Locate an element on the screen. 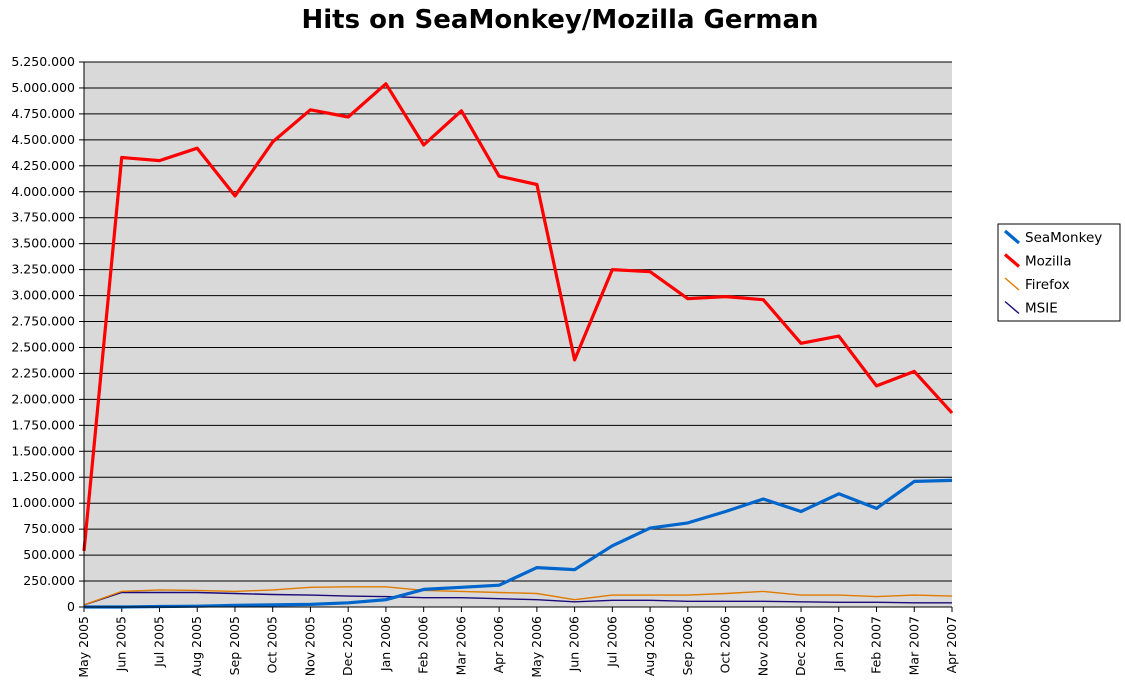  x-tick-label: Apr 2007 is located at coordinates (951, 644).